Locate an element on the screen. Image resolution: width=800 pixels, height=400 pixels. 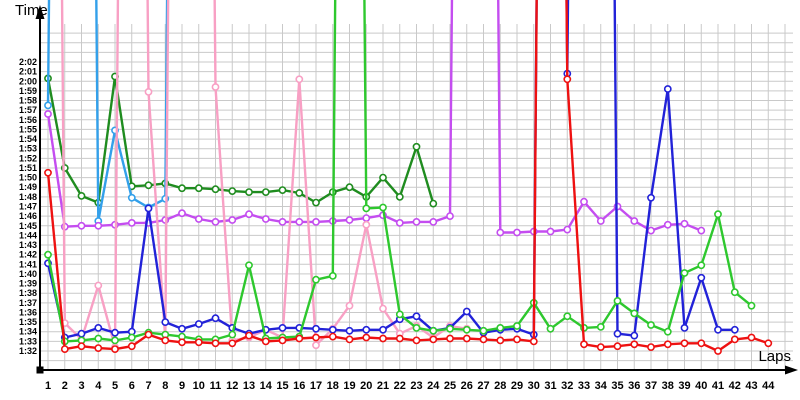
series-light-blue-marker is located at coordinates (131, 197).